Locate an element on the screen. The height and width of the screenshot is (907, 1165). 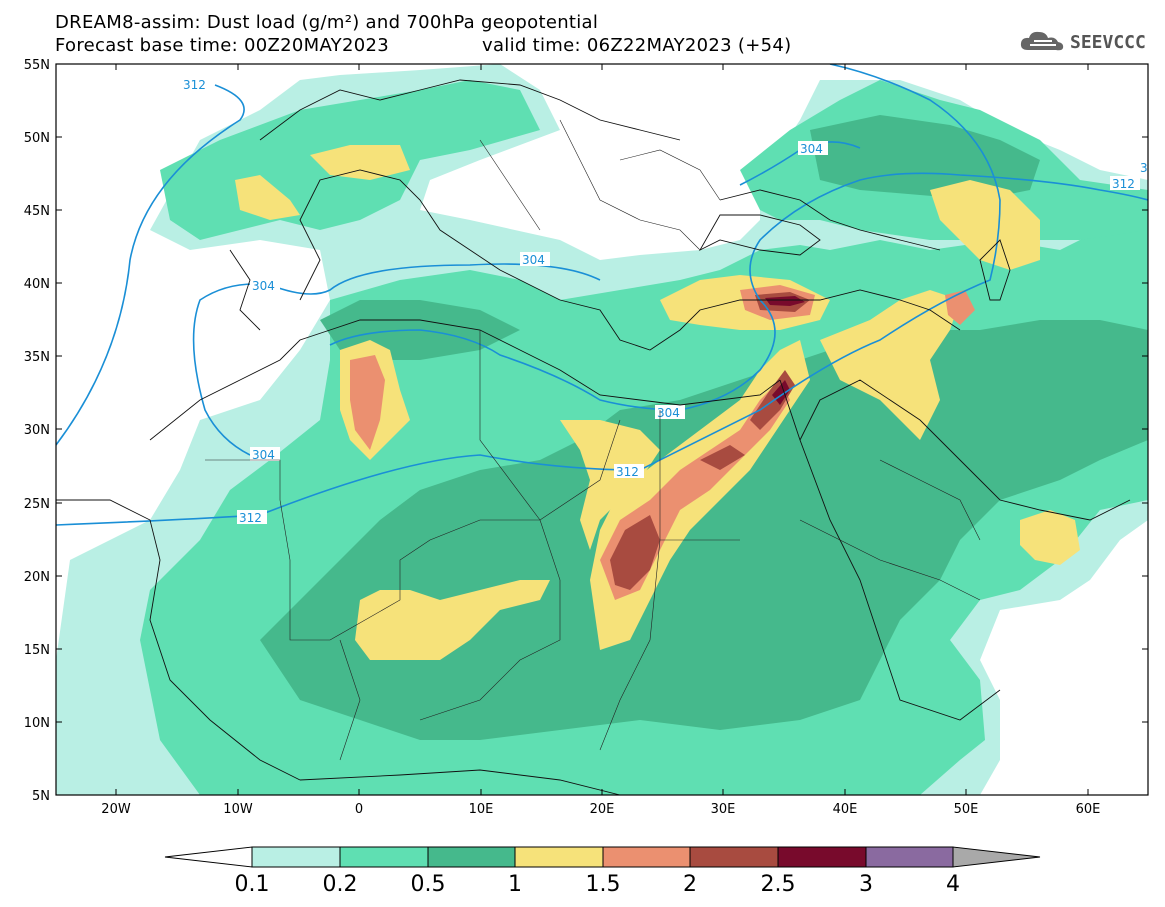
colorbar-label: 0.2 is located at coordinates (340, 884).